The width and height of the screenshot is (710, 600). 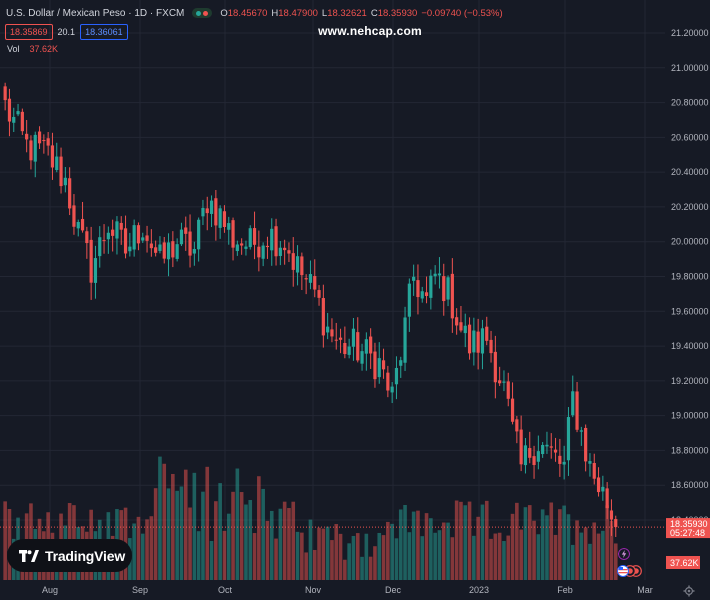 I want to click on flash-icon, so click(x=624, y=554).